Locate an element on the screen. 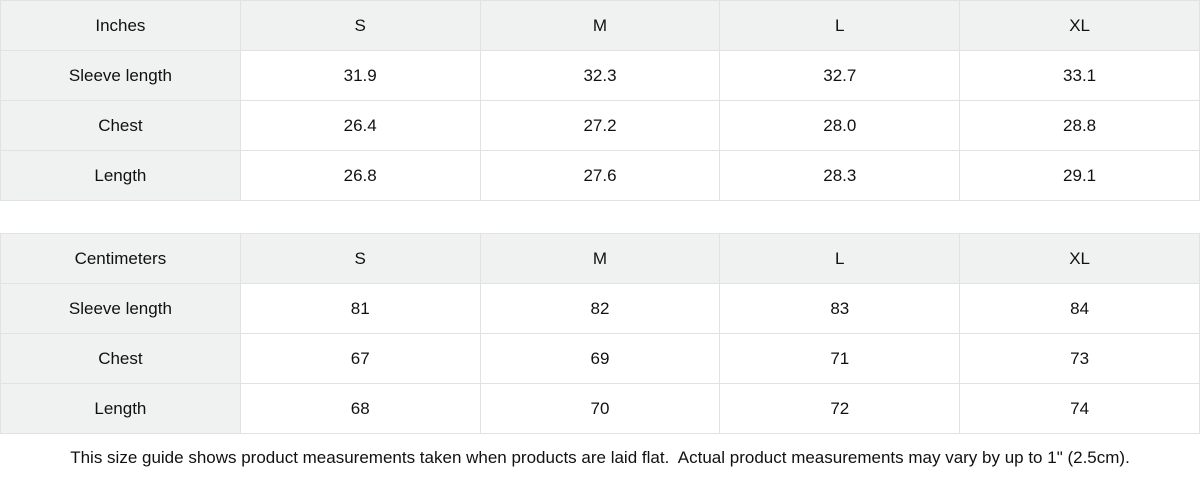 The width and height of the screenshot is (1200, 482). unit-header-cell: Inches is located at coordinates (120, 25).